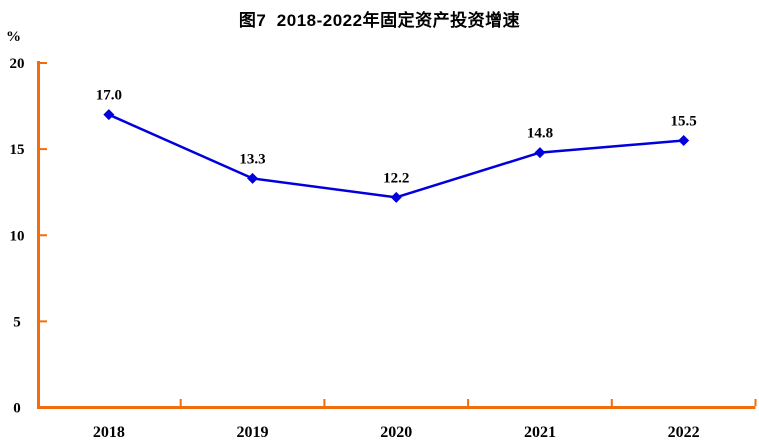 The width and height of the screenshot is (759, 445). I want to click on data-point-label: 12.2, so click(396, 178).